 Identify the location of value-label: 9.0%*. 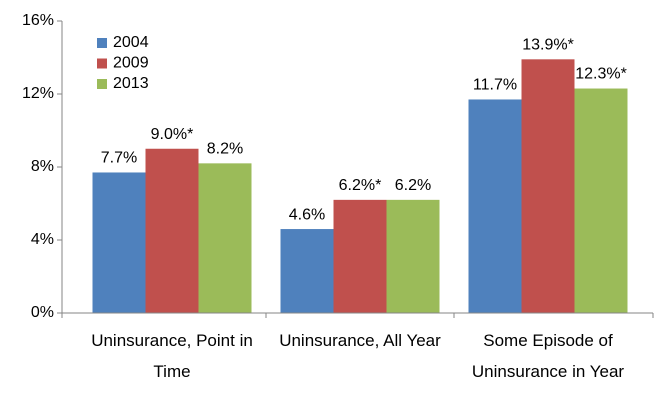
(172, 134).